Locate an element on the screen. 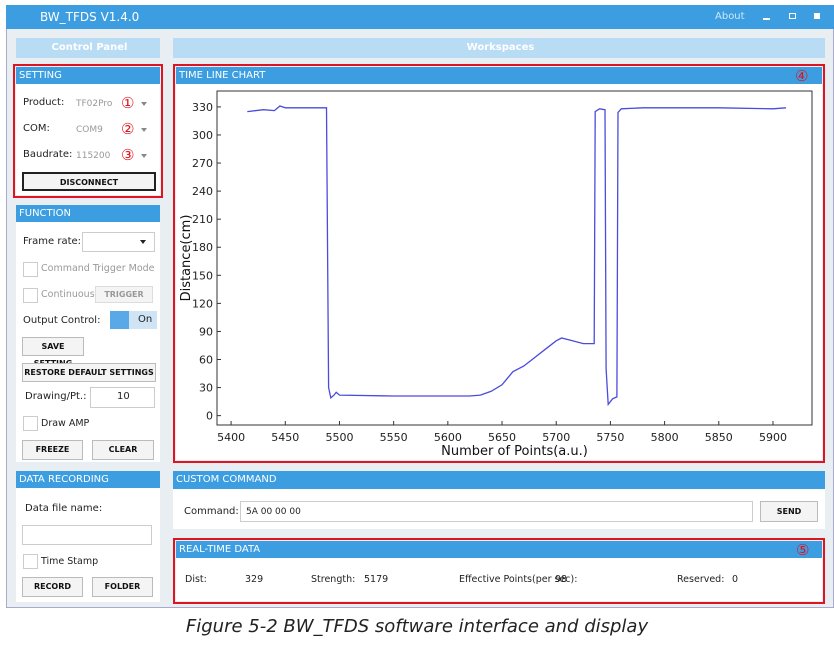 The height and width of the screenshot is (645, 834). label: Continuous is located at coordinates (68, 294).